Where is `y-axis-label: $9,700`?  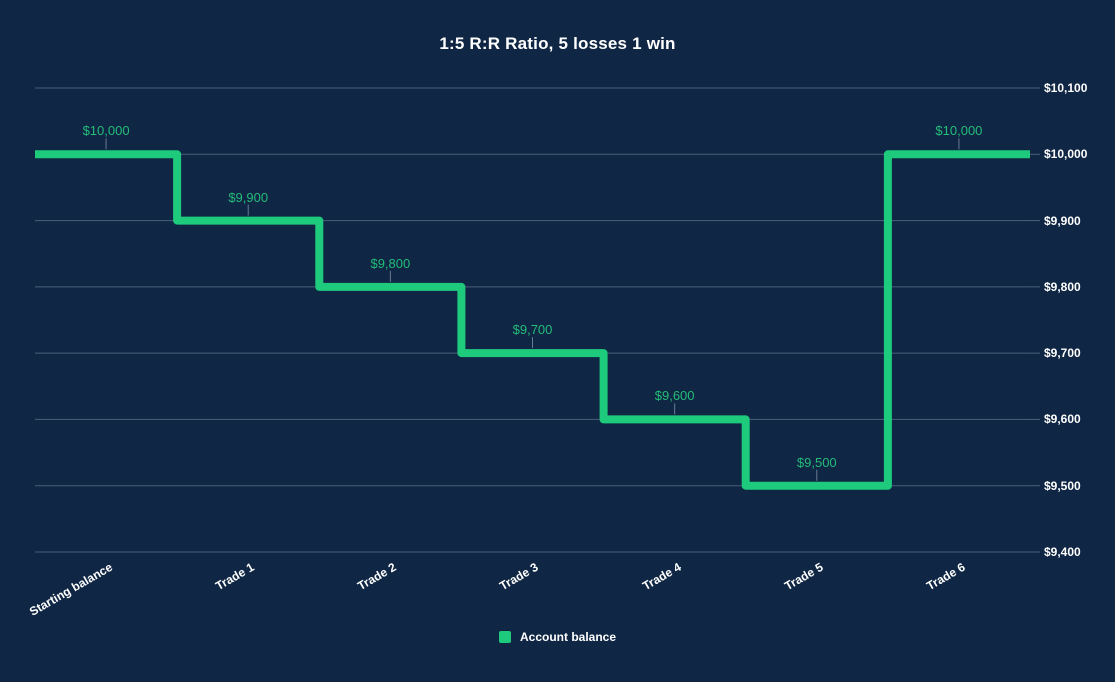 y-axis-label: $9,700 is located at coordinates (1062, 353).